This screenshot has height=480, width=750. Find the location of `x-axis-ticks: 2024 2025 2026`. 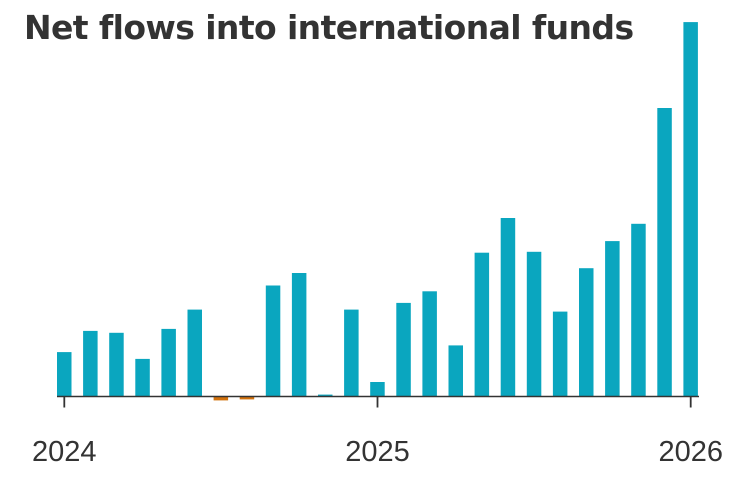

x-axis-ticks: 2024 2025 2026 is located at coordinates (377, 432).